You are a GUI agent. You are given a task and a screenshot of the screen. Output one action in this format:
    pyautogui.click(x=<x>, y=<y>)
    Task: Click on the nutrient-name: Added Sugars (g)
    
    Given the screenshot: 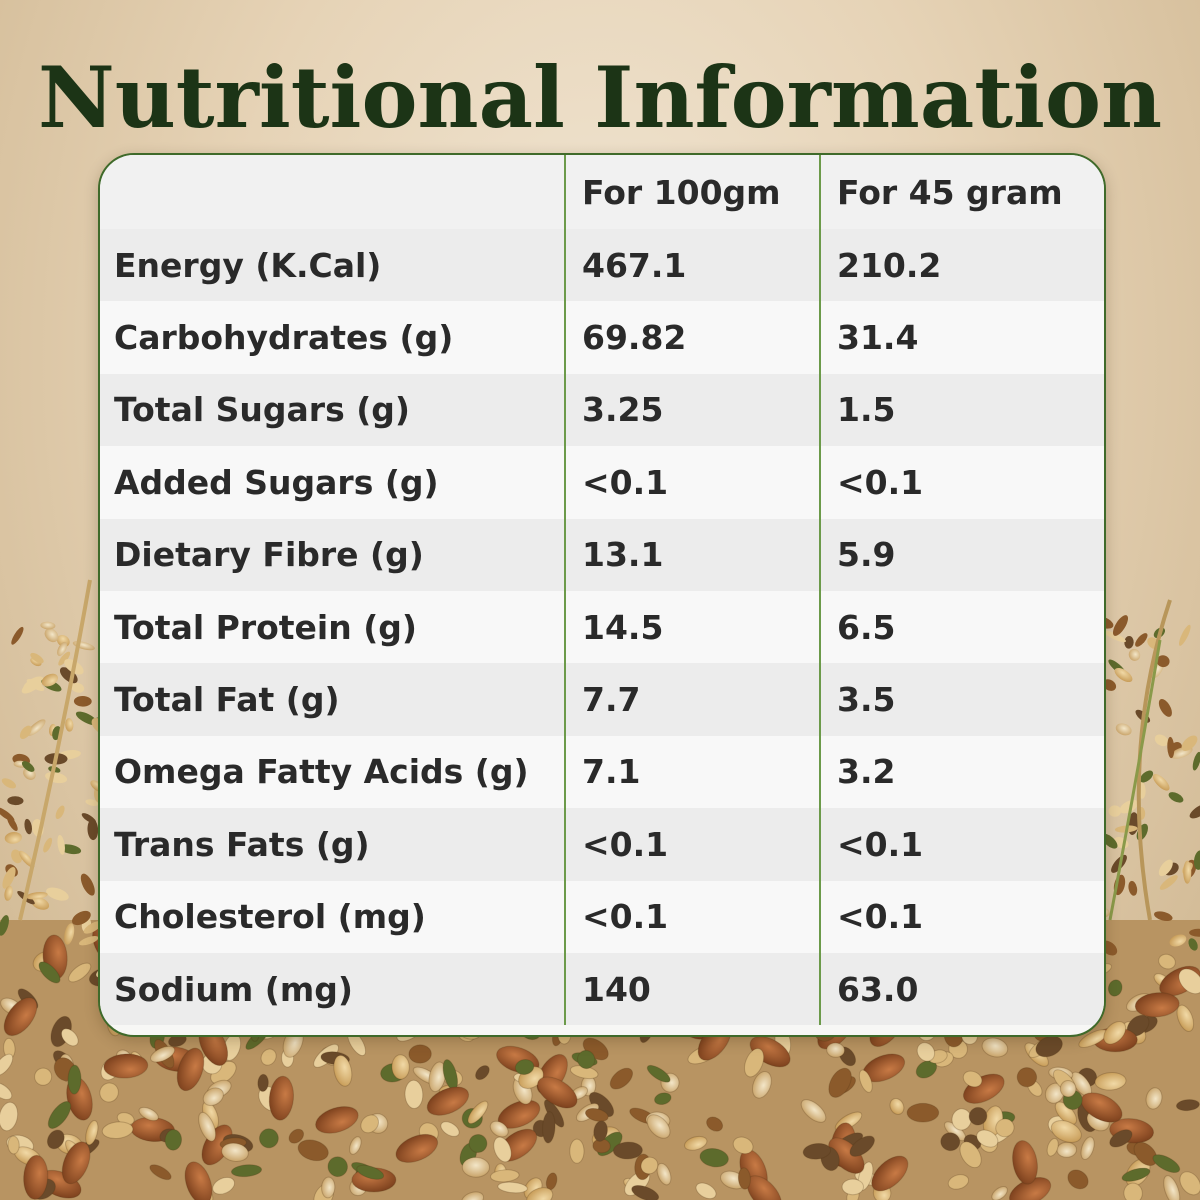 What is the action you would take?
    pyautogui.click(x=332, y=482)
    